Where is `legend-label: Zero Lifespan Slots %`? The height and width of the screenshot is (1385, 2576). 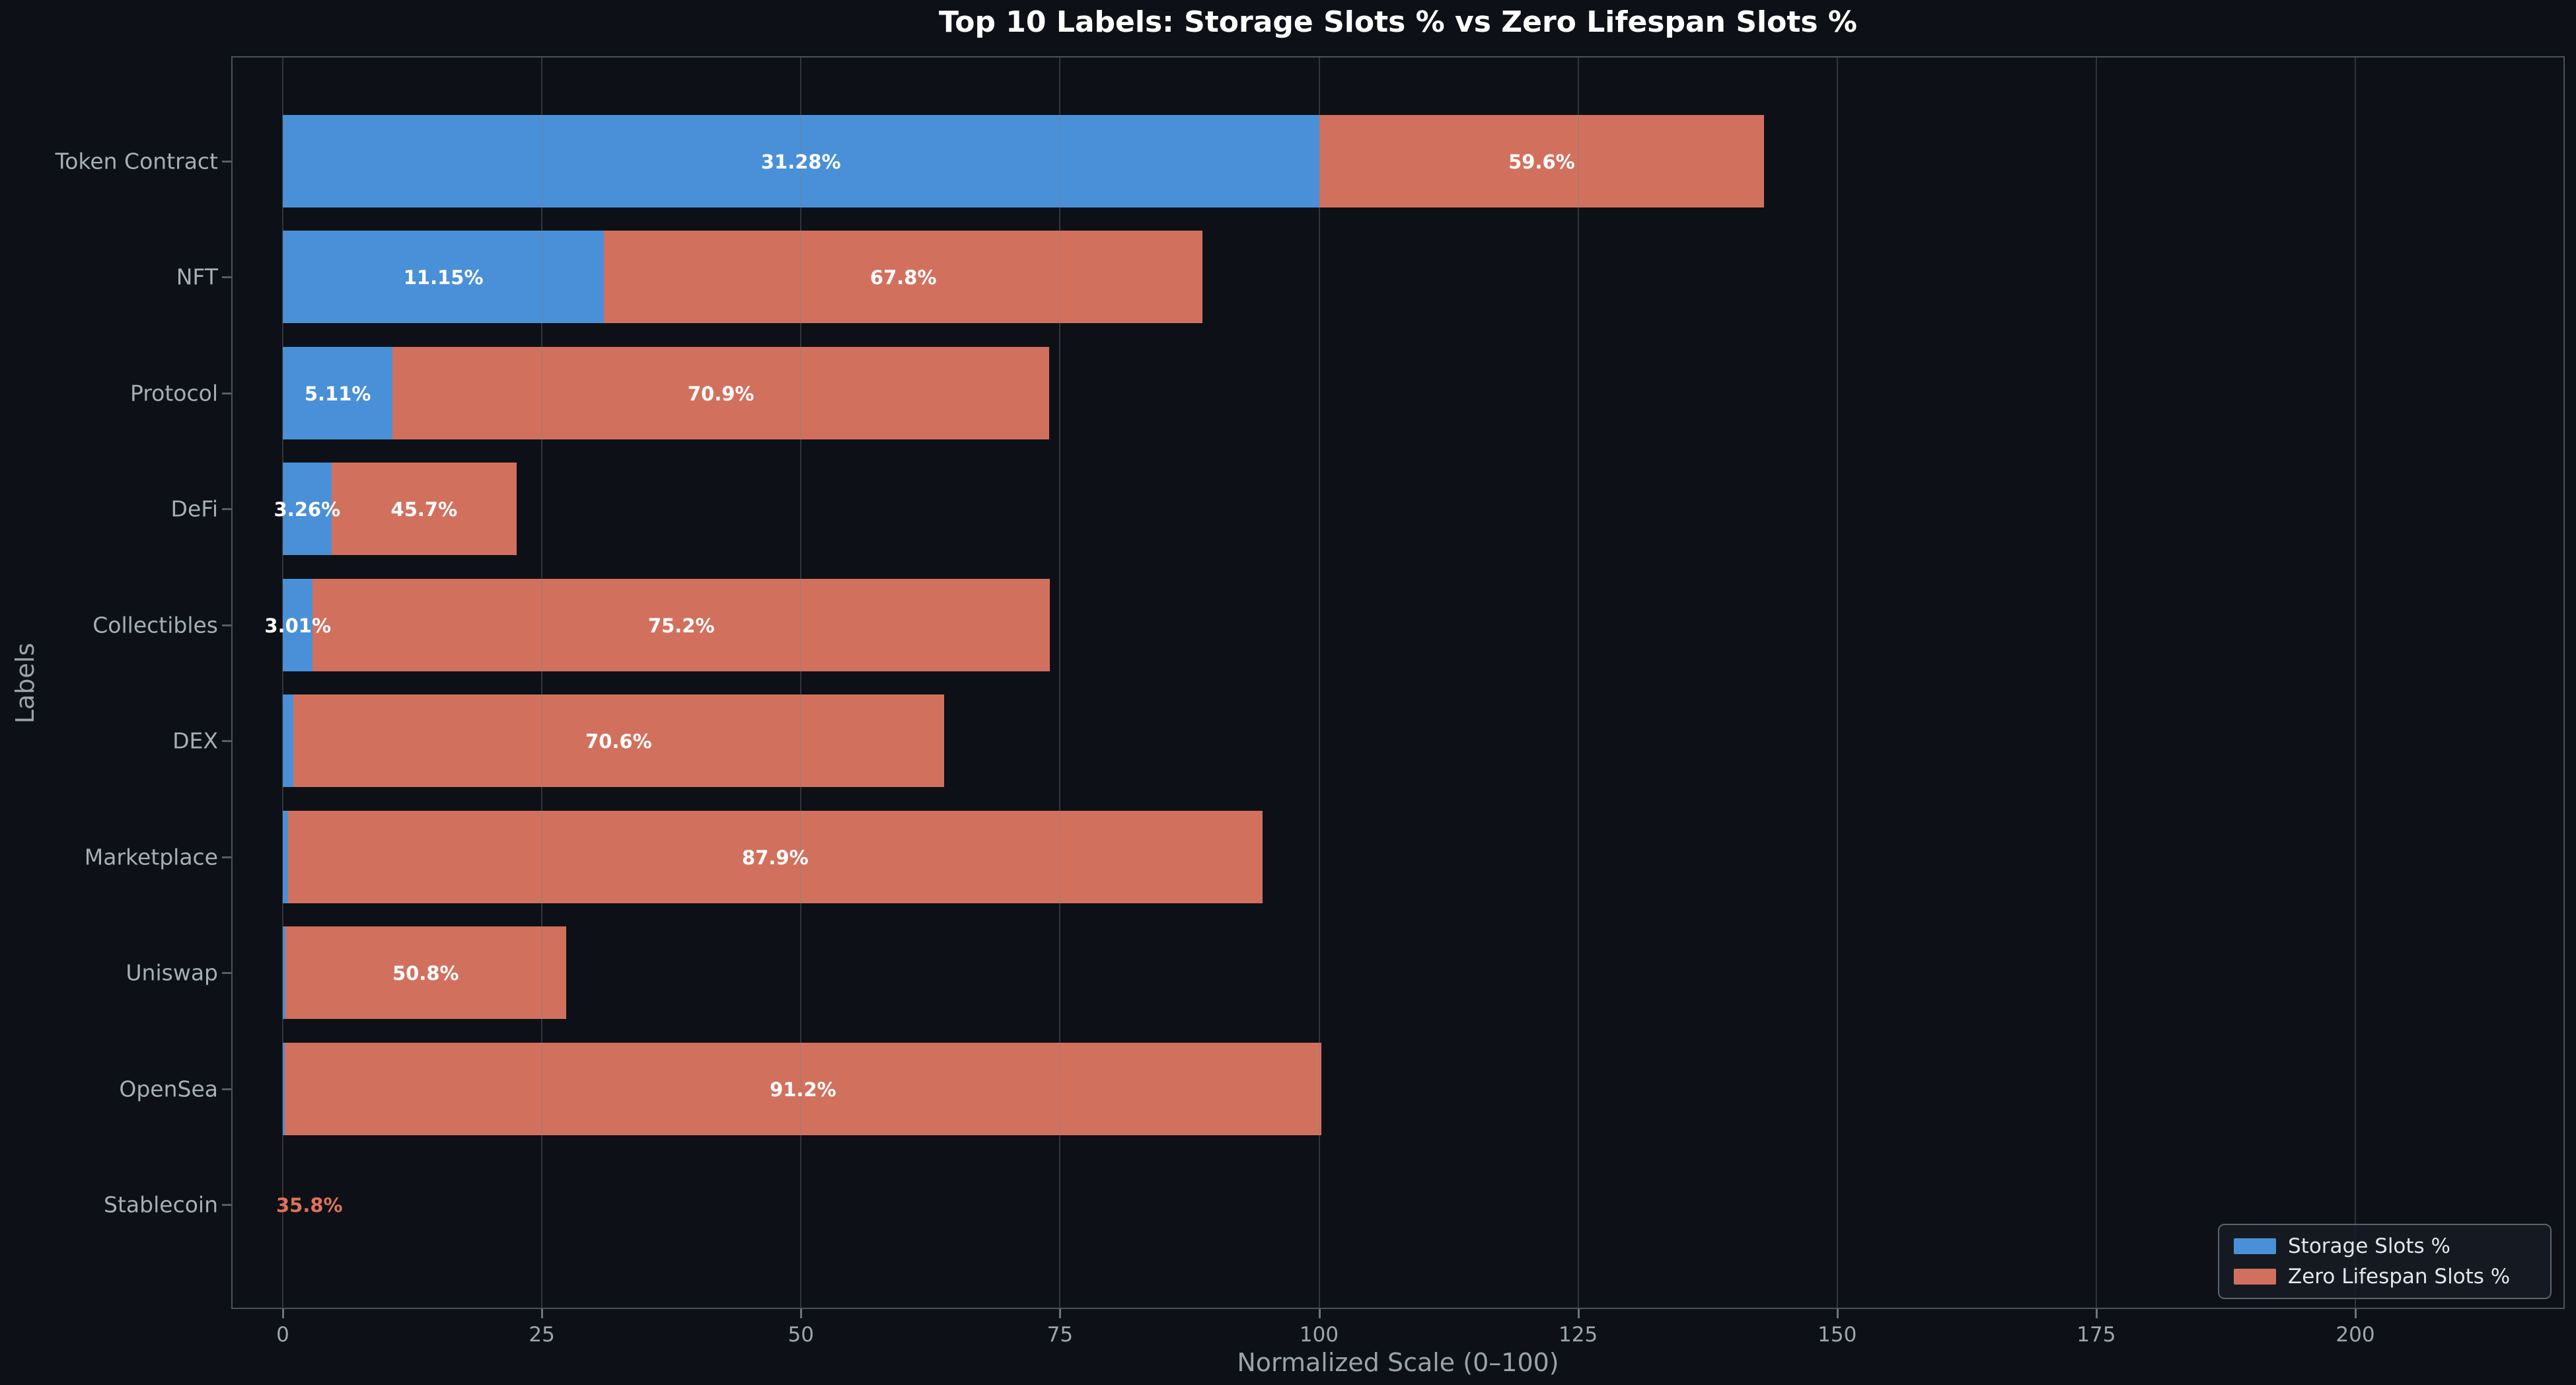
legend-label: Zero Lifespan Slots % is located at coordinates (2399, 1277).